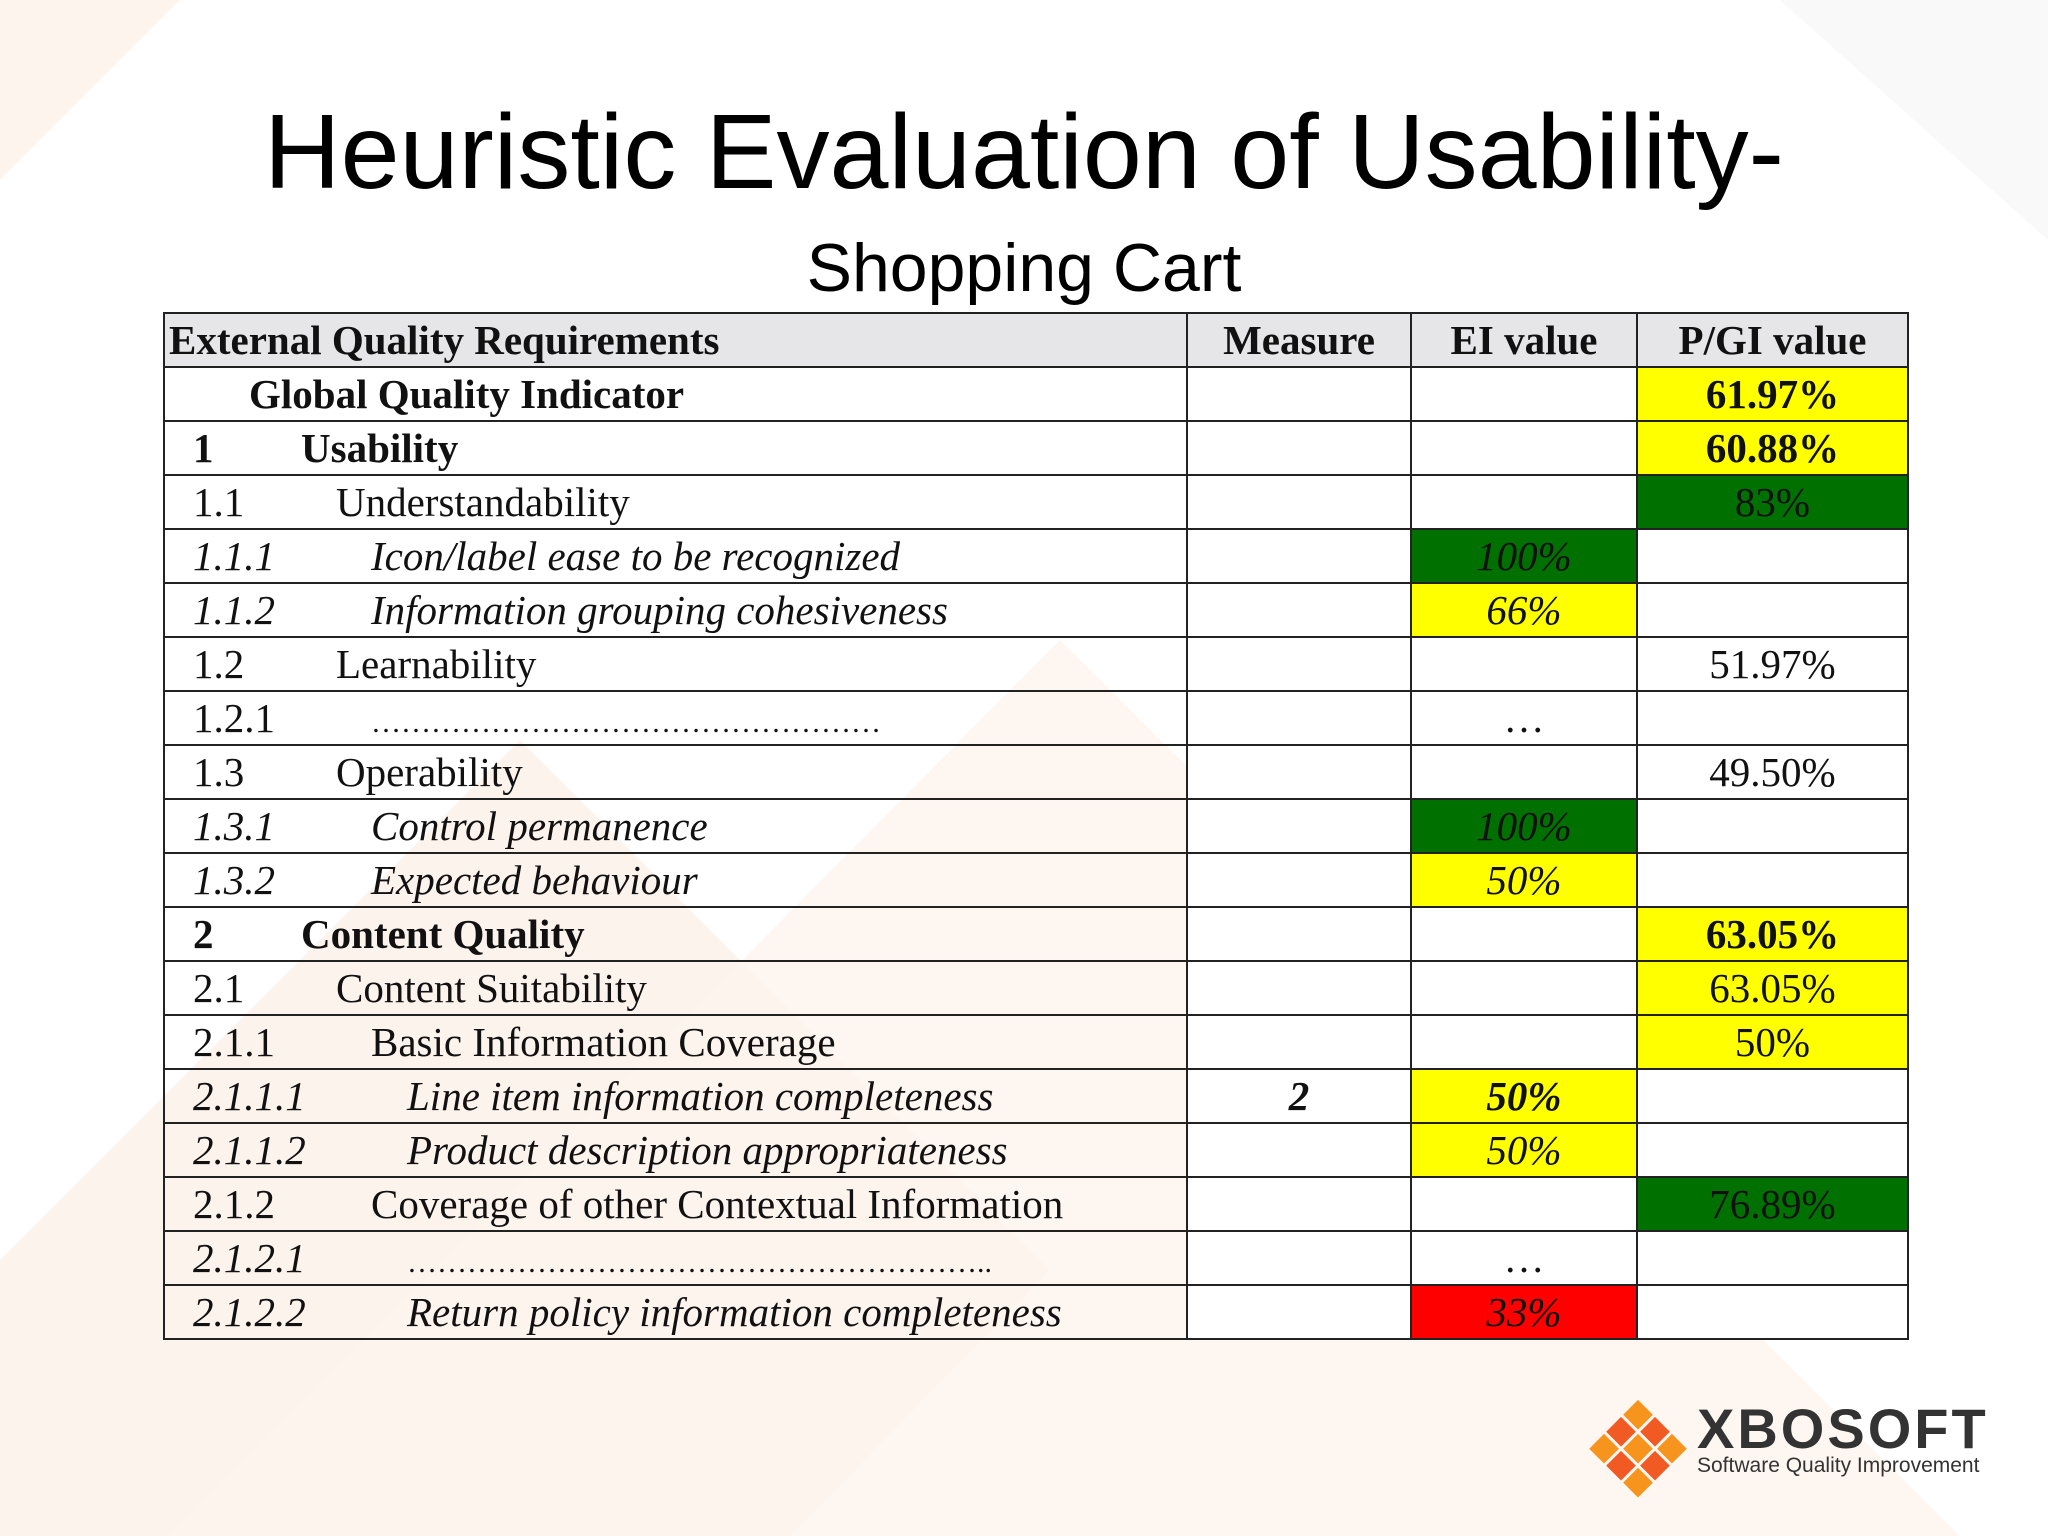 The width and height of the screenshot is (2048, 1536). I want to click on requirement-cell: Global Quality Indicator, so click(675, 394).